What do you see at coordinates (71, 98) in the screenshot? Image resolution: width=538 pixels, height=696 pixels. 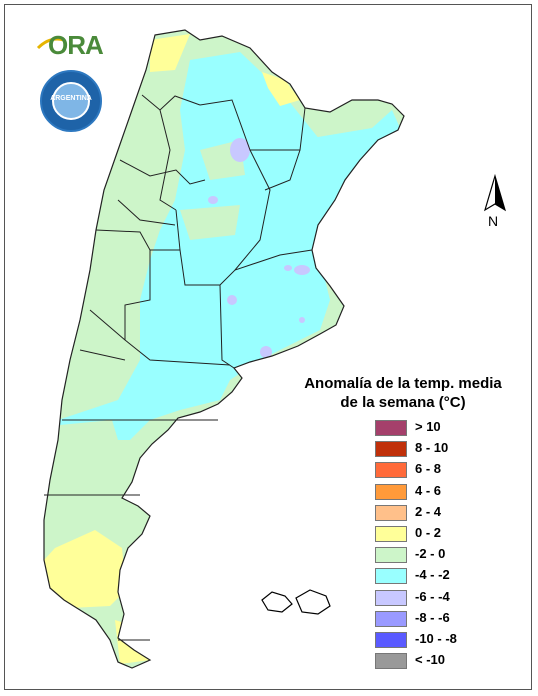 I see `seal-text: ARGENTINA` at bounding box center [71, 98].